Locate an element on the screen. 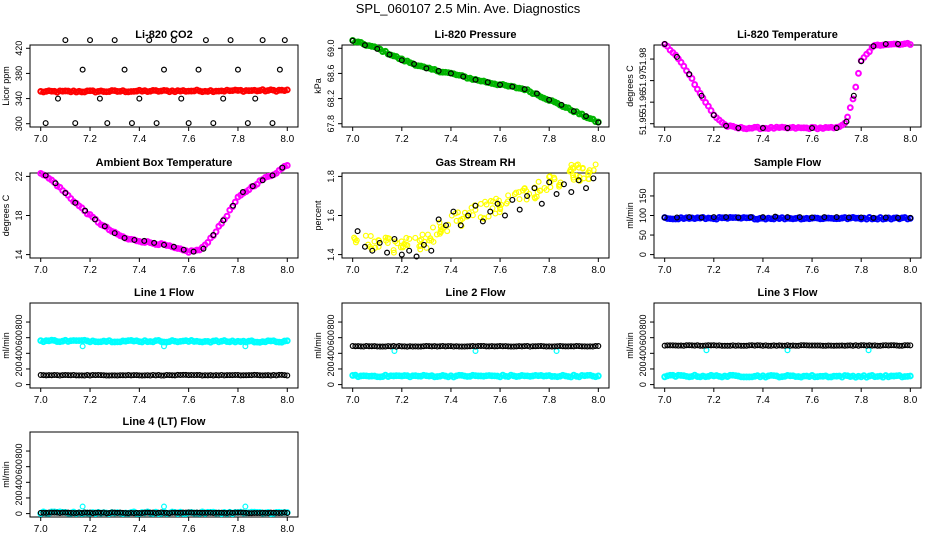  y-tick-label: 0 is located at coordinates (643, 254).